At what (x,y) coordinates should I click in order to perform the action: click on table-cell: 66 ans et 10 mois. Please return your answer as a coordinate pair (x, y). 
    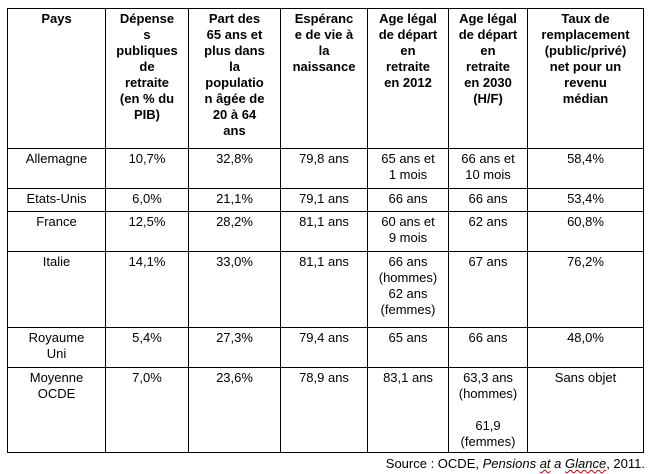
    Looking at the image, I should click on (488, 168).